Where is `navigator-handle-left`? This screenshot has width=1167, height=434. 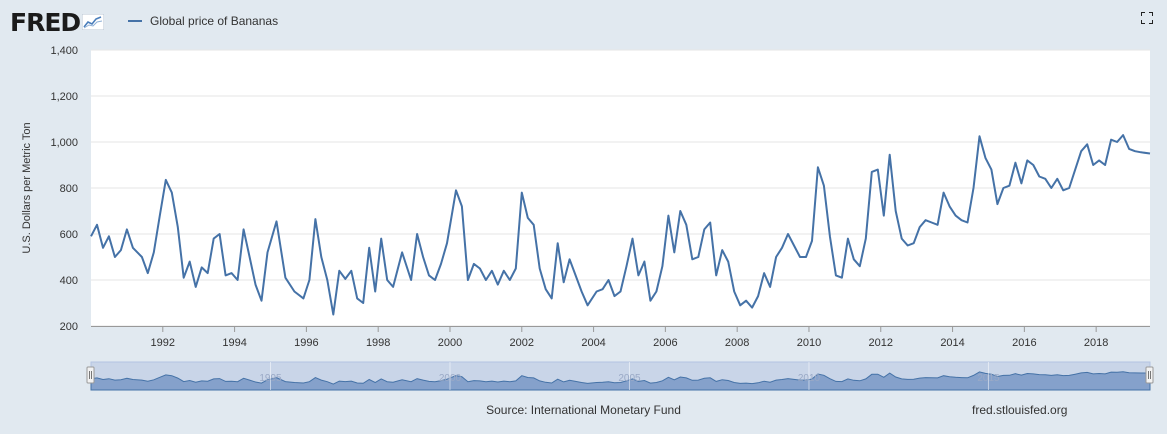 navigator-handle-left is located at coordinates (90, 375).